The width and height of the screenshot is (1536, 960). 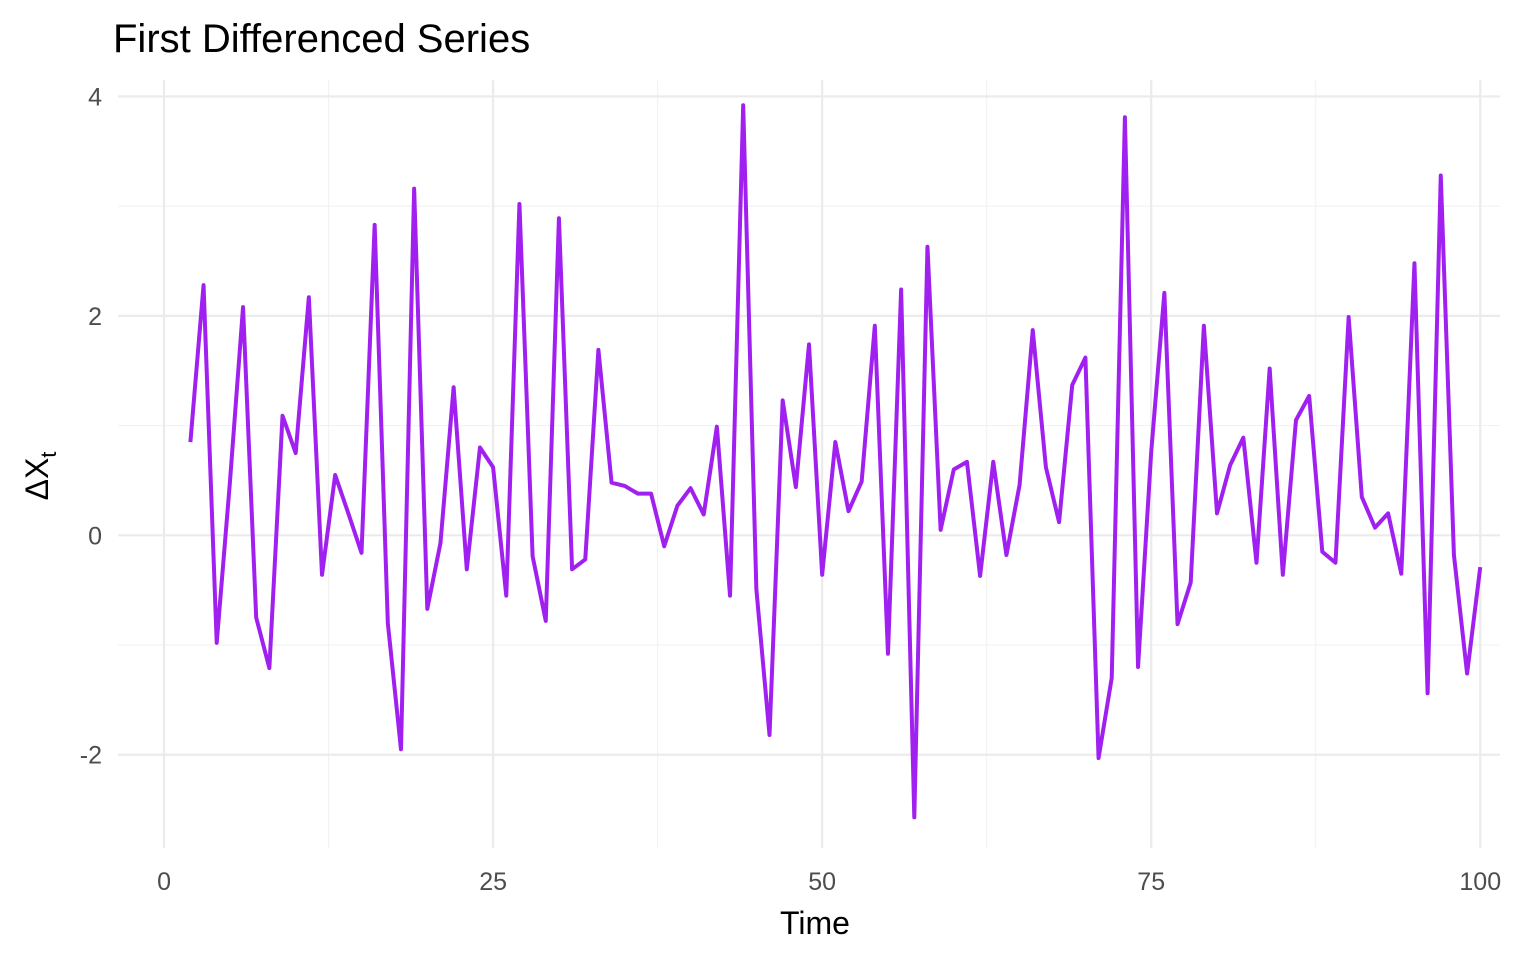 I want to click on x-tick-label: 75, so click(x=1151, y=882).